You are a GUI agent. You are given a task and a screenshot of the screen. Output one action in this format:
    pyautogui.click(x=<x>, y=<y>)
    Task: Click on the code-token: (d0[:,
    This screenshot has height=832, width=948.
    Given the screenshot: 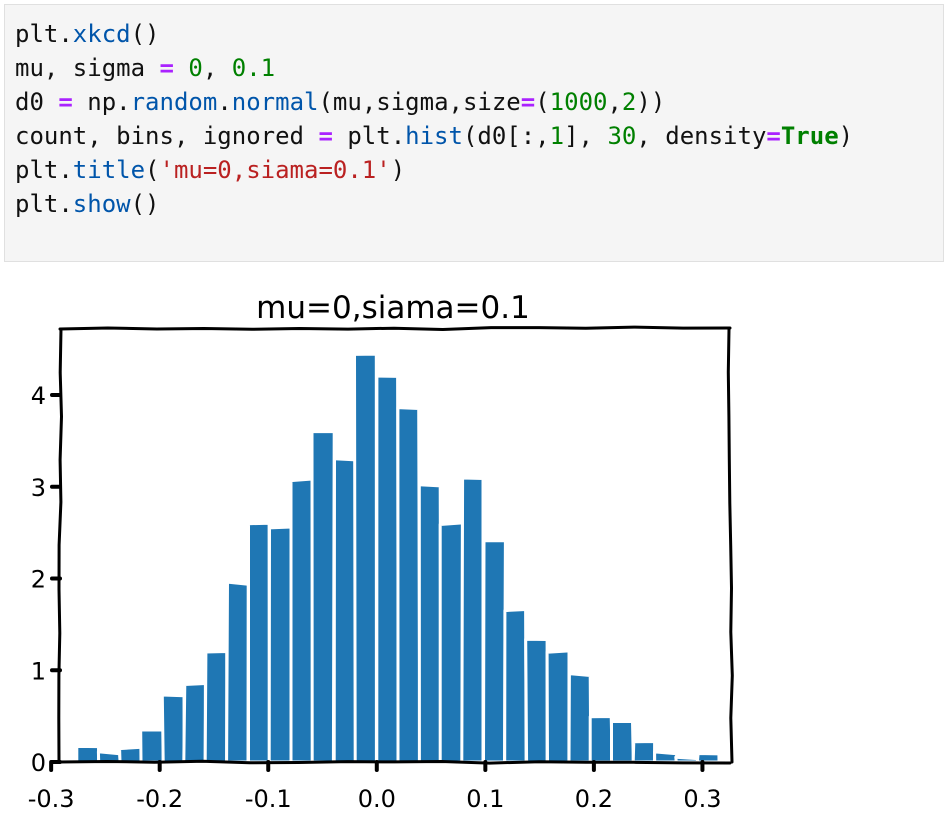 What is the action you would take?
    pyautogui.click(x=506, y=136)
    